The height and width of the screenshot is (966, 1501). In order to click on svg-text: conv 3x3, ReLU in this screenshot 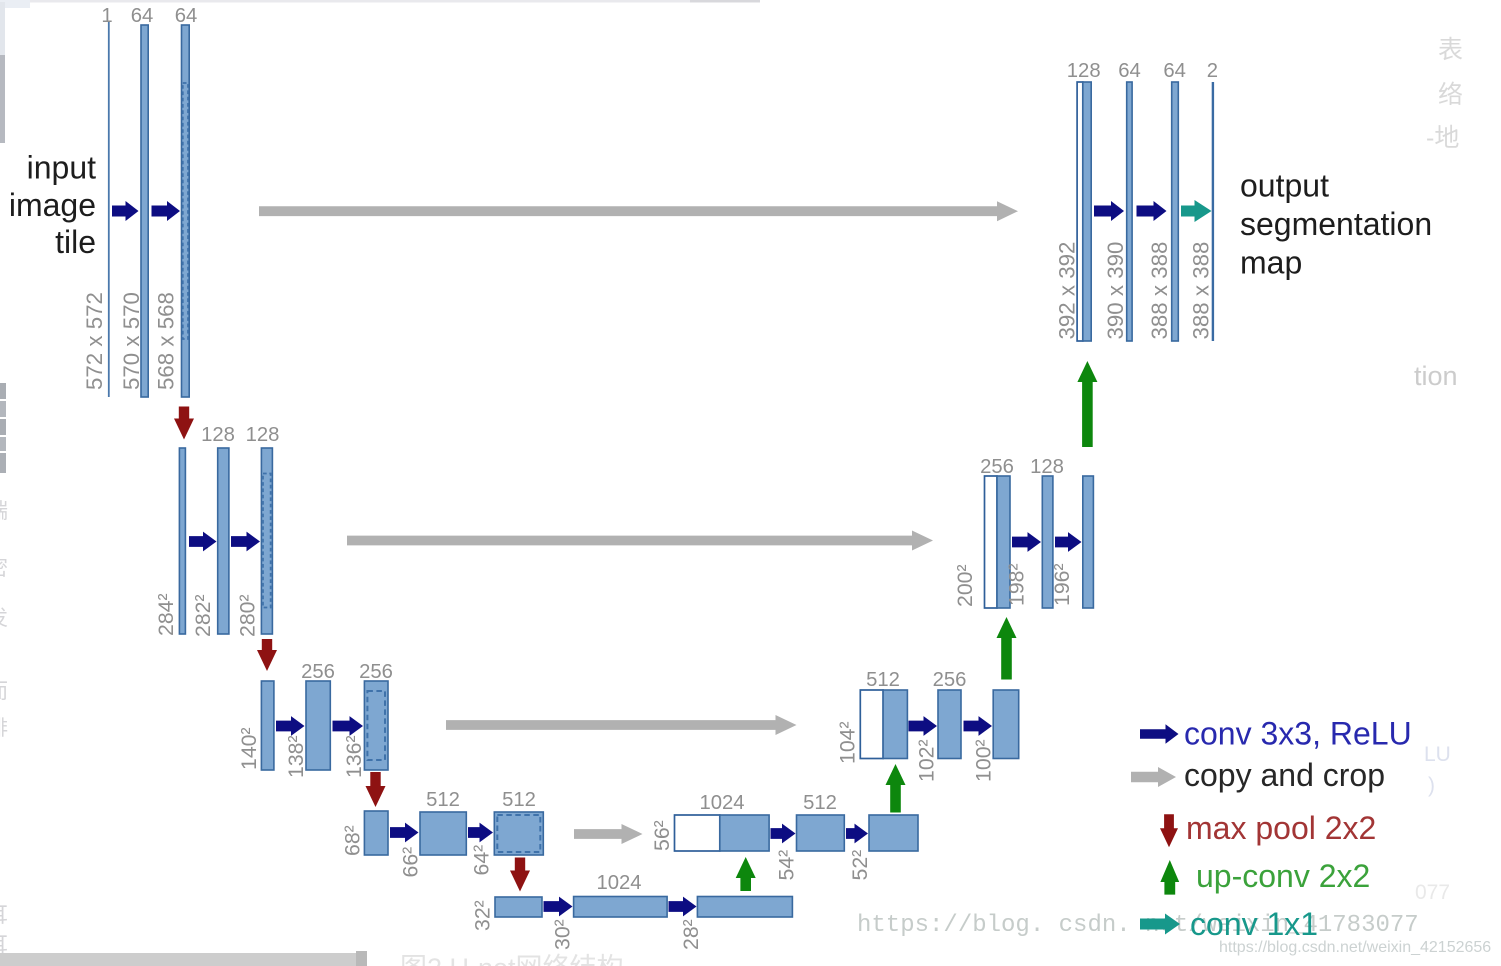, I will do `click(1298, 734)`.